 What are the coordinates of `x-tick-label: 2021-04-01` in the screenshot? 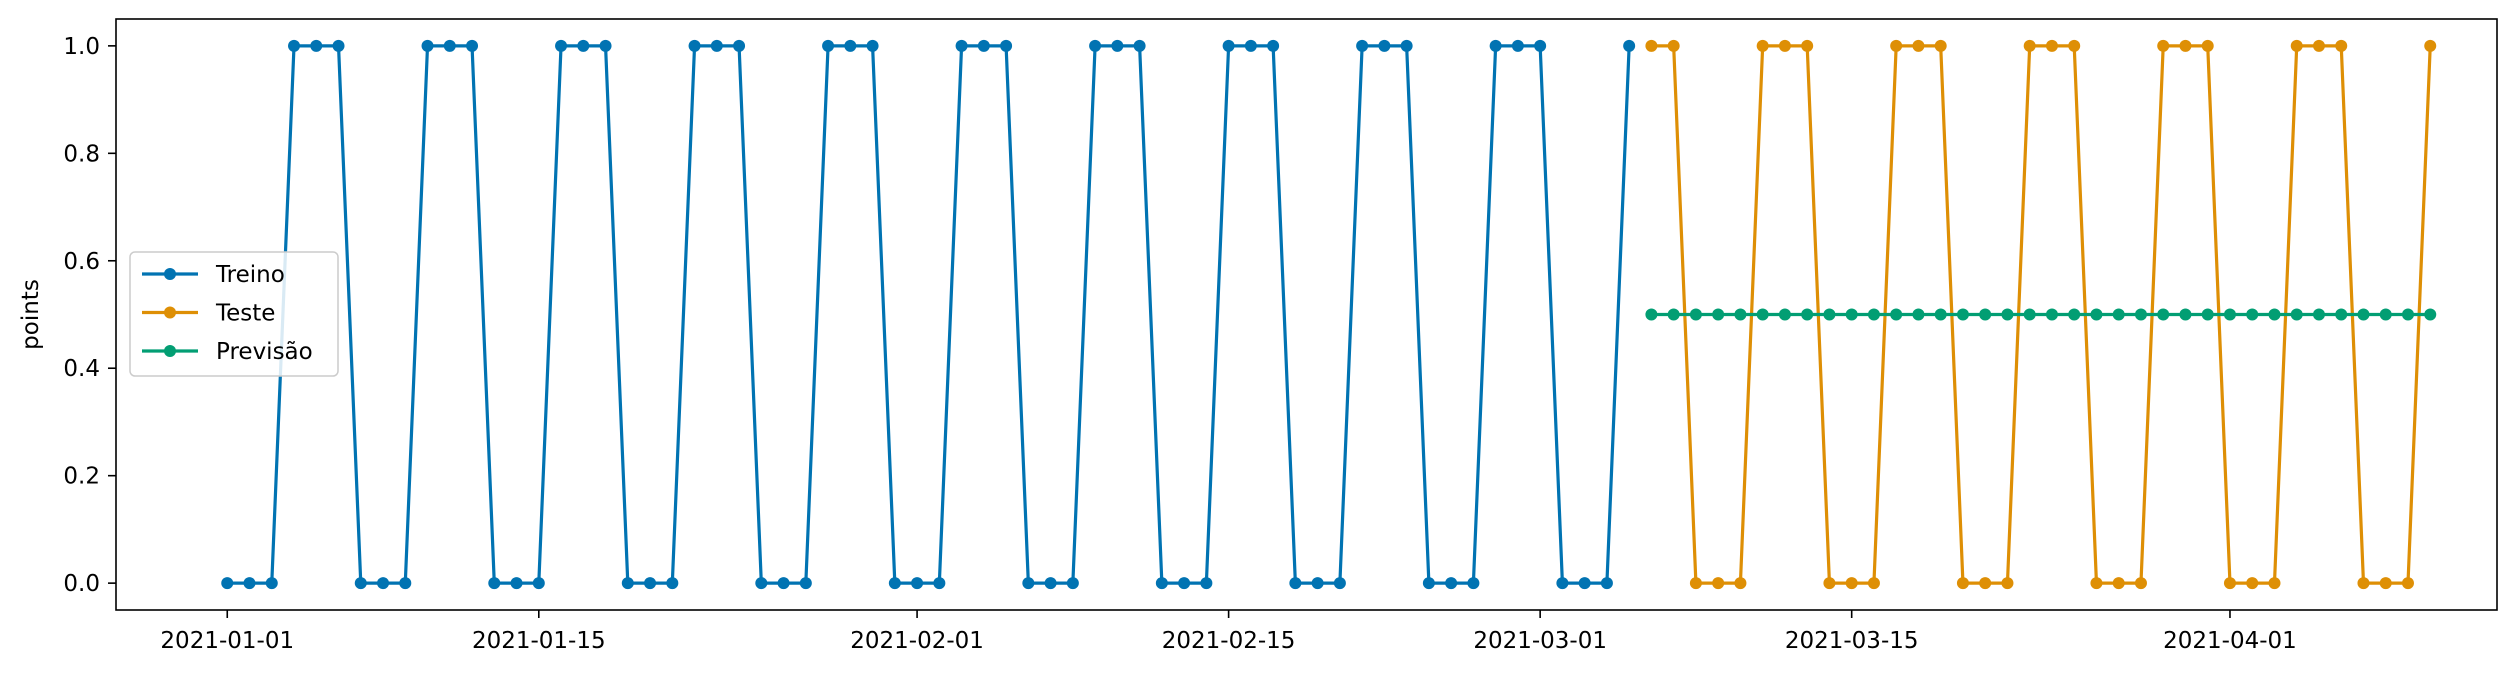 It's located at (2230, 641).